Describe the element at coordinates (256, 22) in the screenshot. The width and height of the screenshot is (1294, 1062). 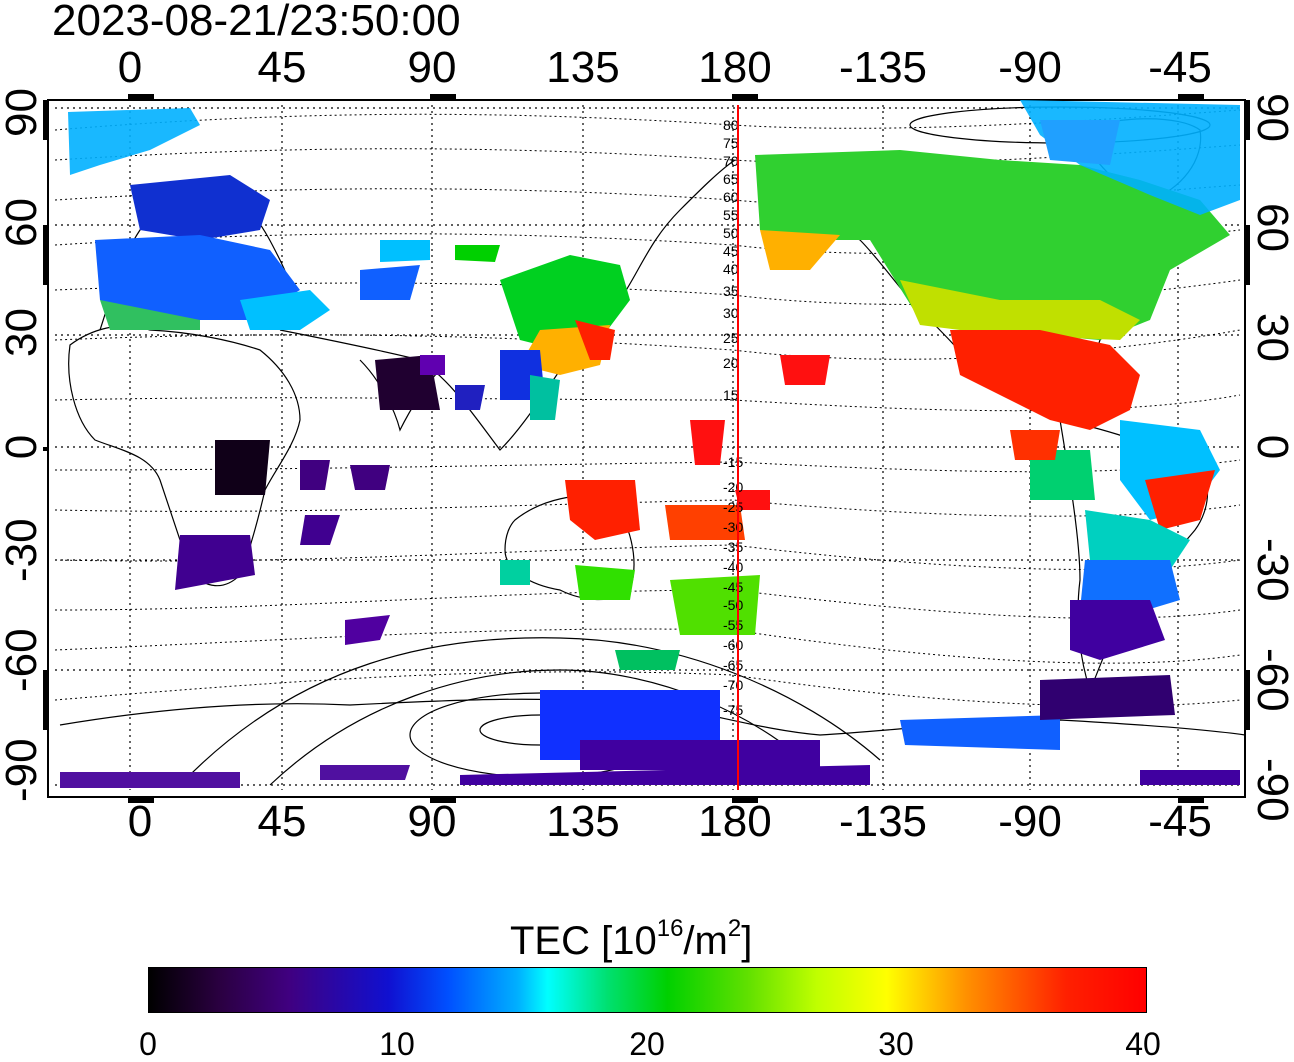
I see `timestamp: 2023-08-21/23:50:00` at that location.